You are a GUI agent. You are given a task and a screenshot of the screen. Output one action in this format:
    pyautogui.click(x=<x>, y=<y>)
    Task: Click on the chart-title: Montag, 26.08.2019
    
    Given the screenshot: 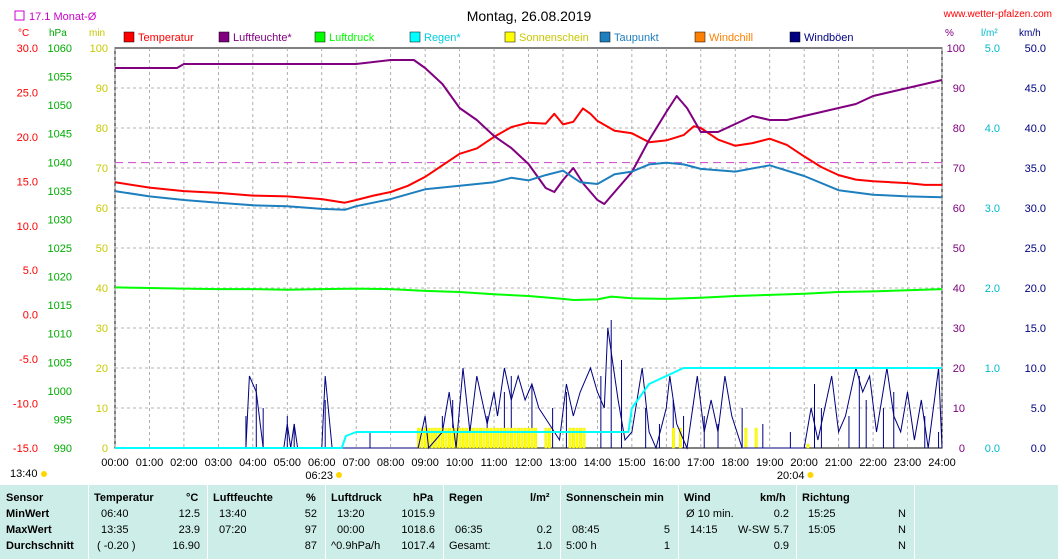 What is the action you would take?
    pyautogui.click(x=529, y=16)
    